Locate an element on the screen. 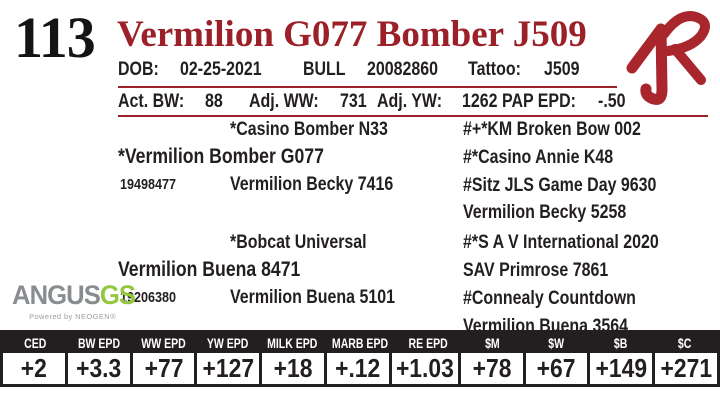 The height and width of the screenshot is (409, 720). epd-value-milk: +18 is located at coordinates (295, 368).